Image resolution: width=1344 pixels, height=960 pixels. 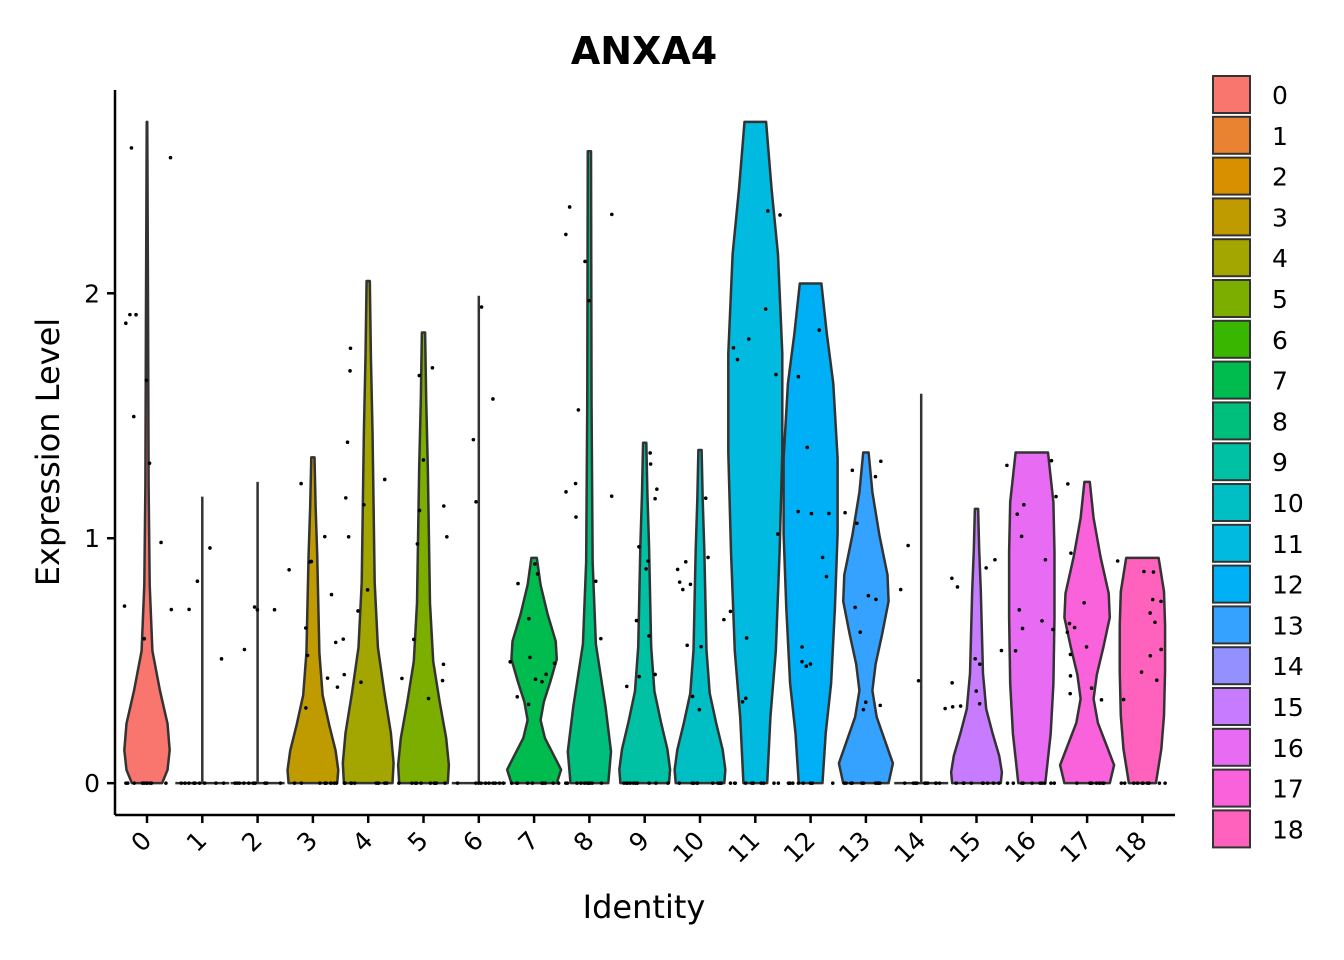 What do you see at coordinates (1288, 707) in the screenshot?
I see `legend-label-15: 15` at bounding box center [1288, 707].